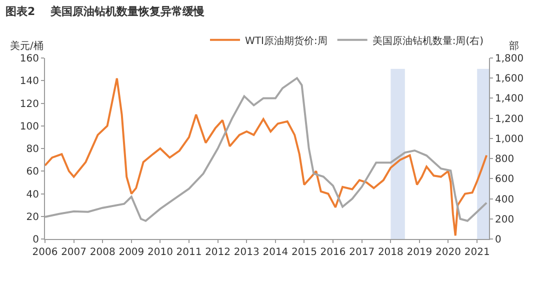 The image size is (554, 284). I want to click on x-tick-label: 2009, so click(131, 252).